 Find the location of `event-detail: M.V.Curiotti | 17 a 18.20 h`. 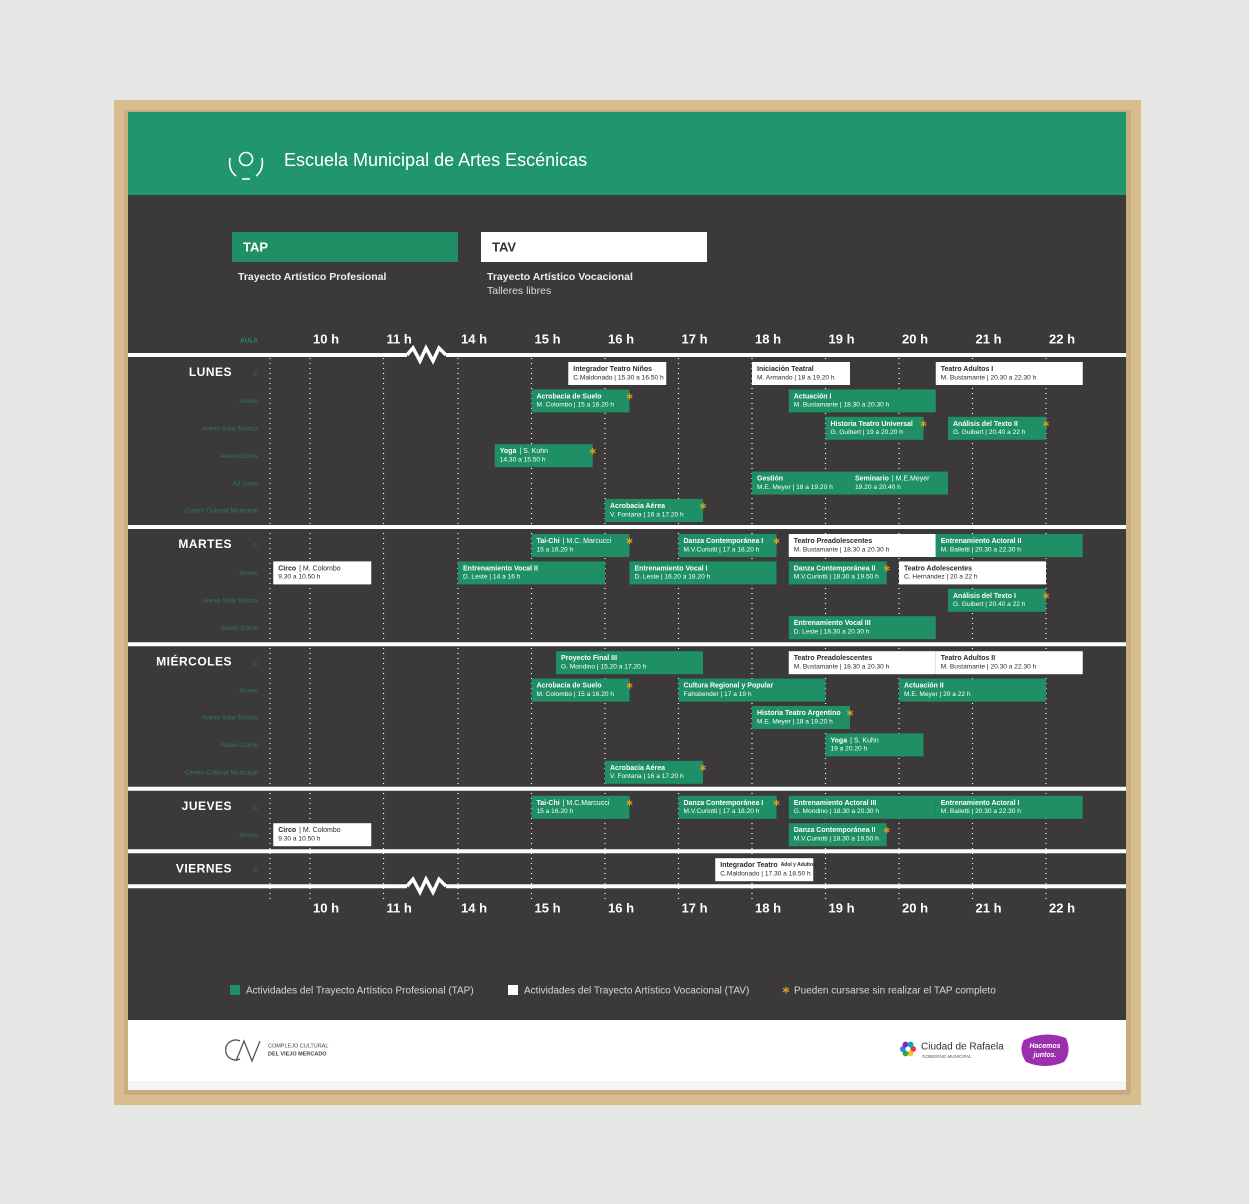

event-detail: M.V.Curiotti | 17 a 18.20 h is located at coordinates (722, 549).